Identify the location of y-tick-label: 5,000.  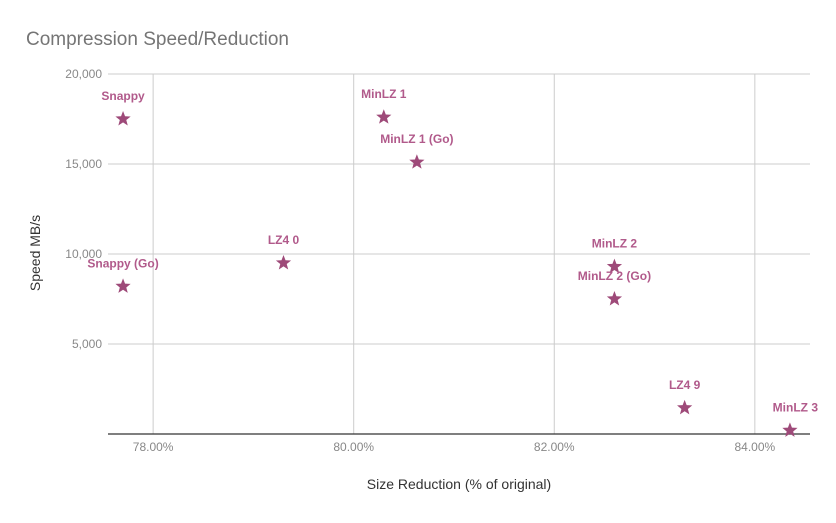
(87, 344).